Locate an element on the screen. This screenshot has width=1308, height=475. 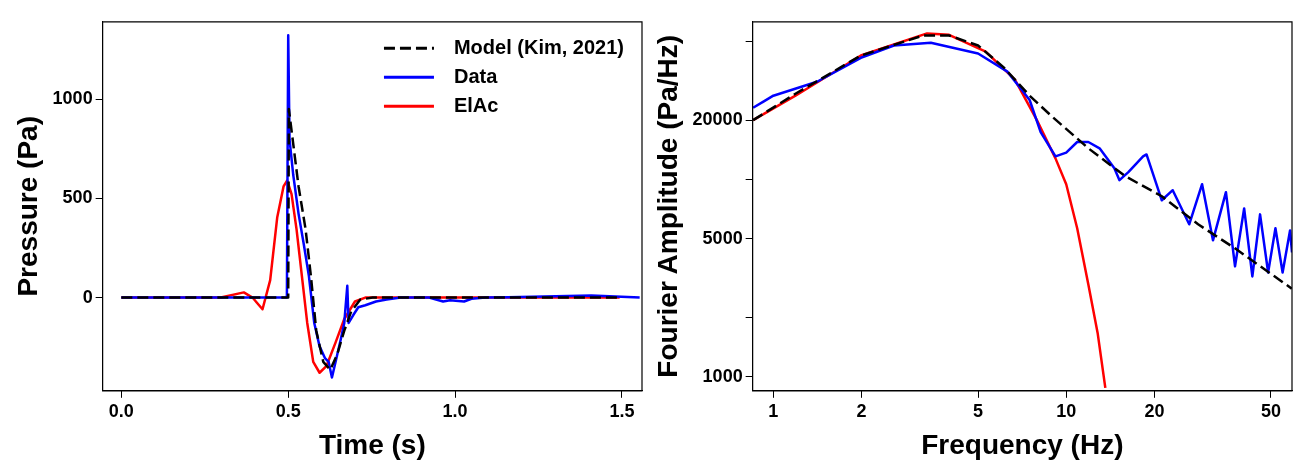
y-axis-title: Pressure (Pa) is located at coordinates (27, 206).